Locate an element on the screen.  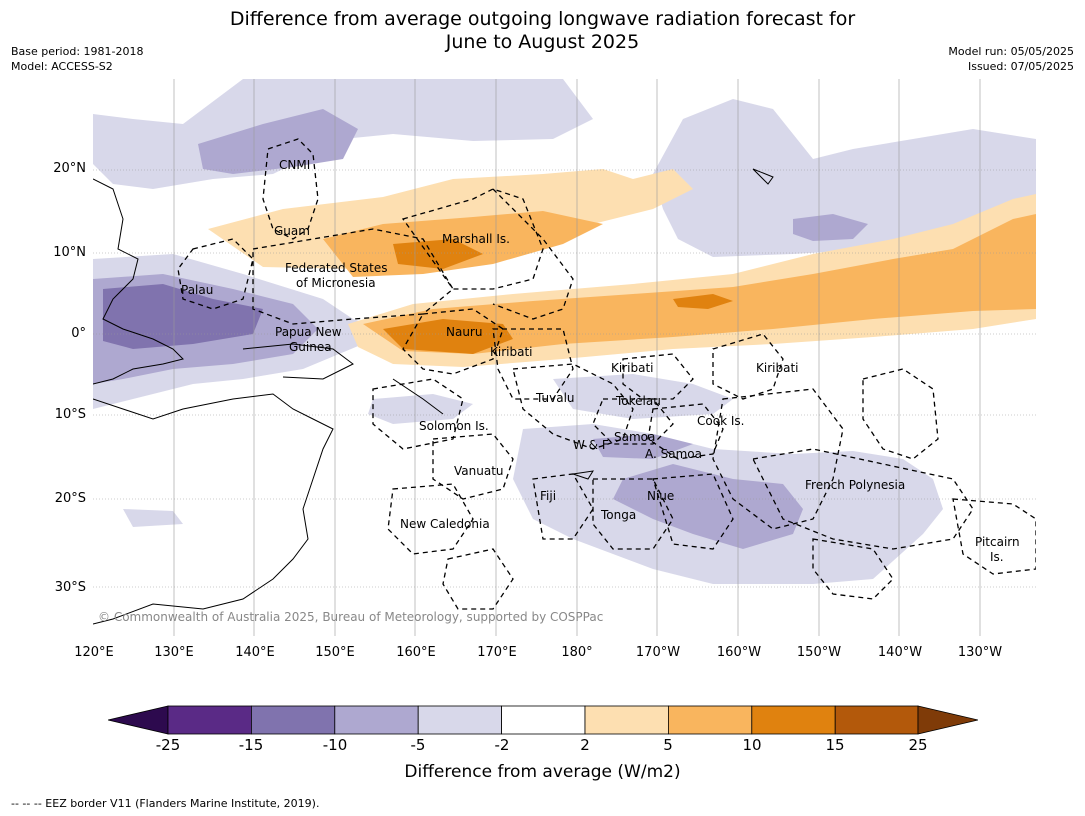
region-tonga: Tonga is located at coordinates (619, 515).